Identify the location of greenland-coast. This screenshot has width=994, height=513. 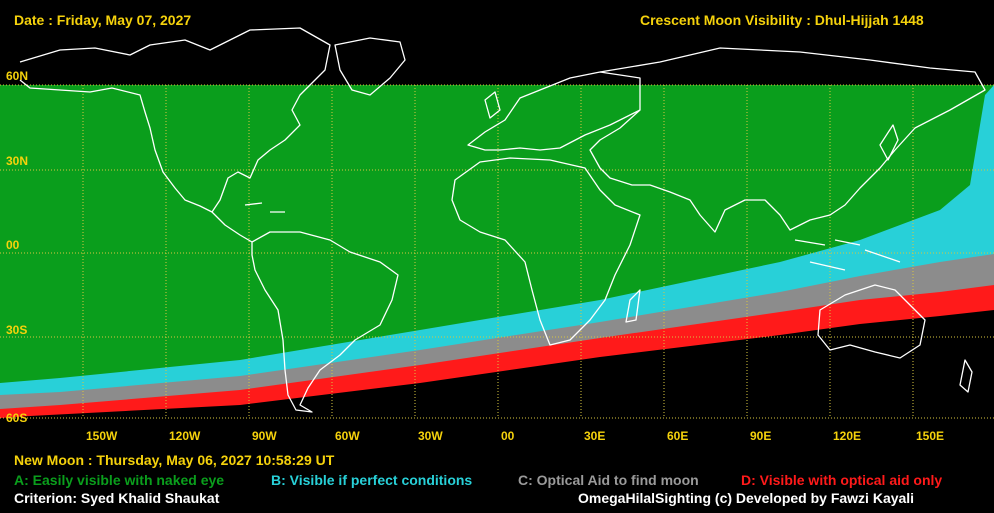
(370, 66).